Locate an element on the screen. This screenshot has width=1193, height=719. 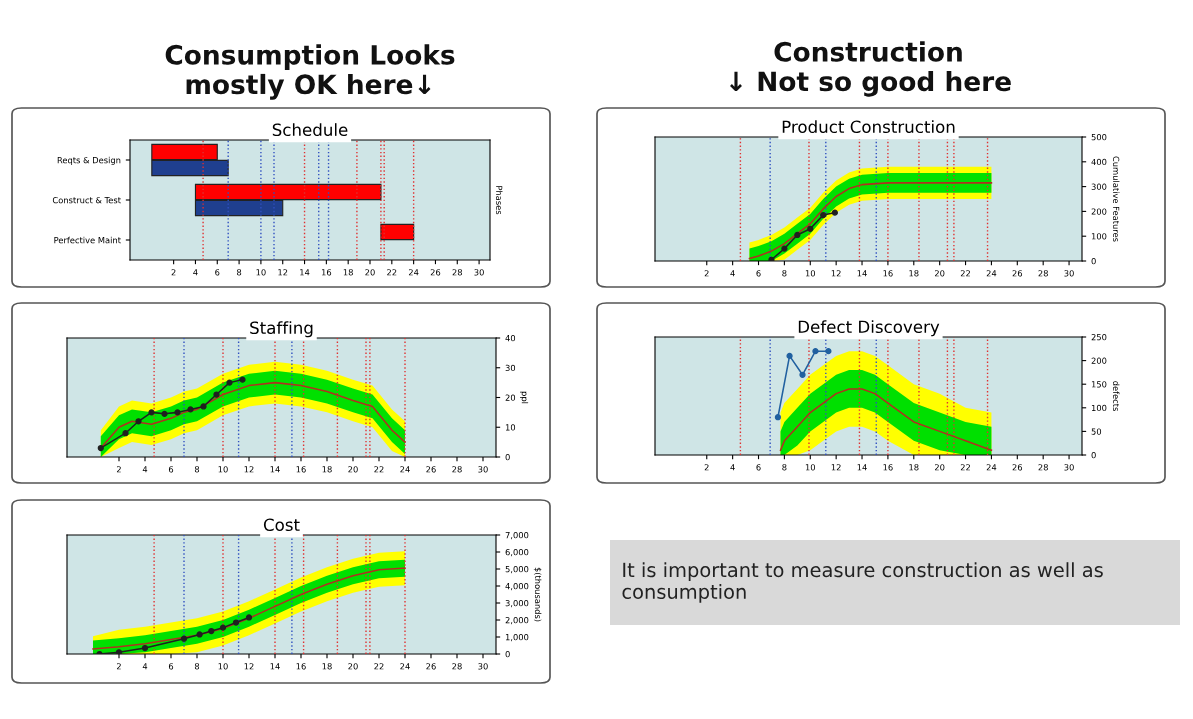
y-axis-title: ppl is located at coordinates (524, 397).